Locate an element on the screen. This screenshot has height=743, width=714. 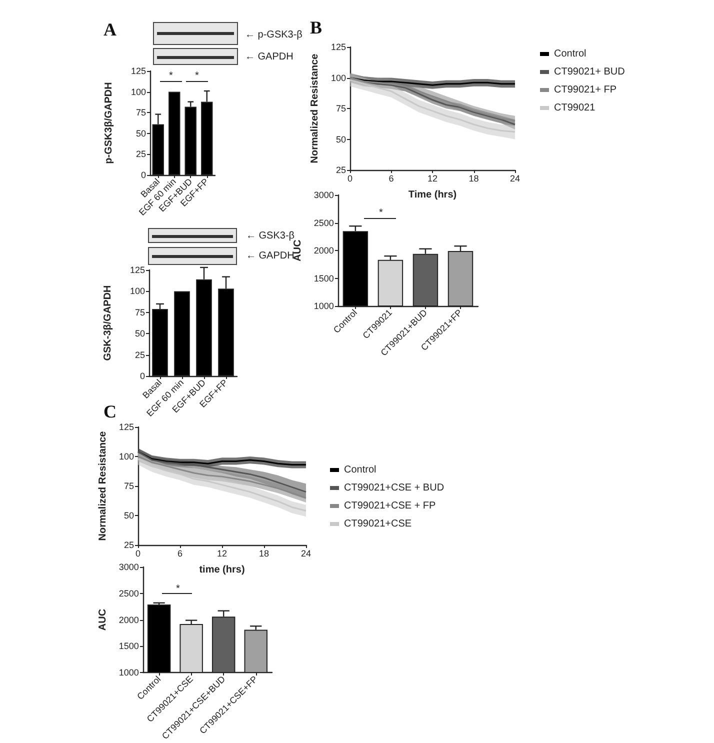
x-axis-title: Time (hrs) is located at coordinates (432, 195).